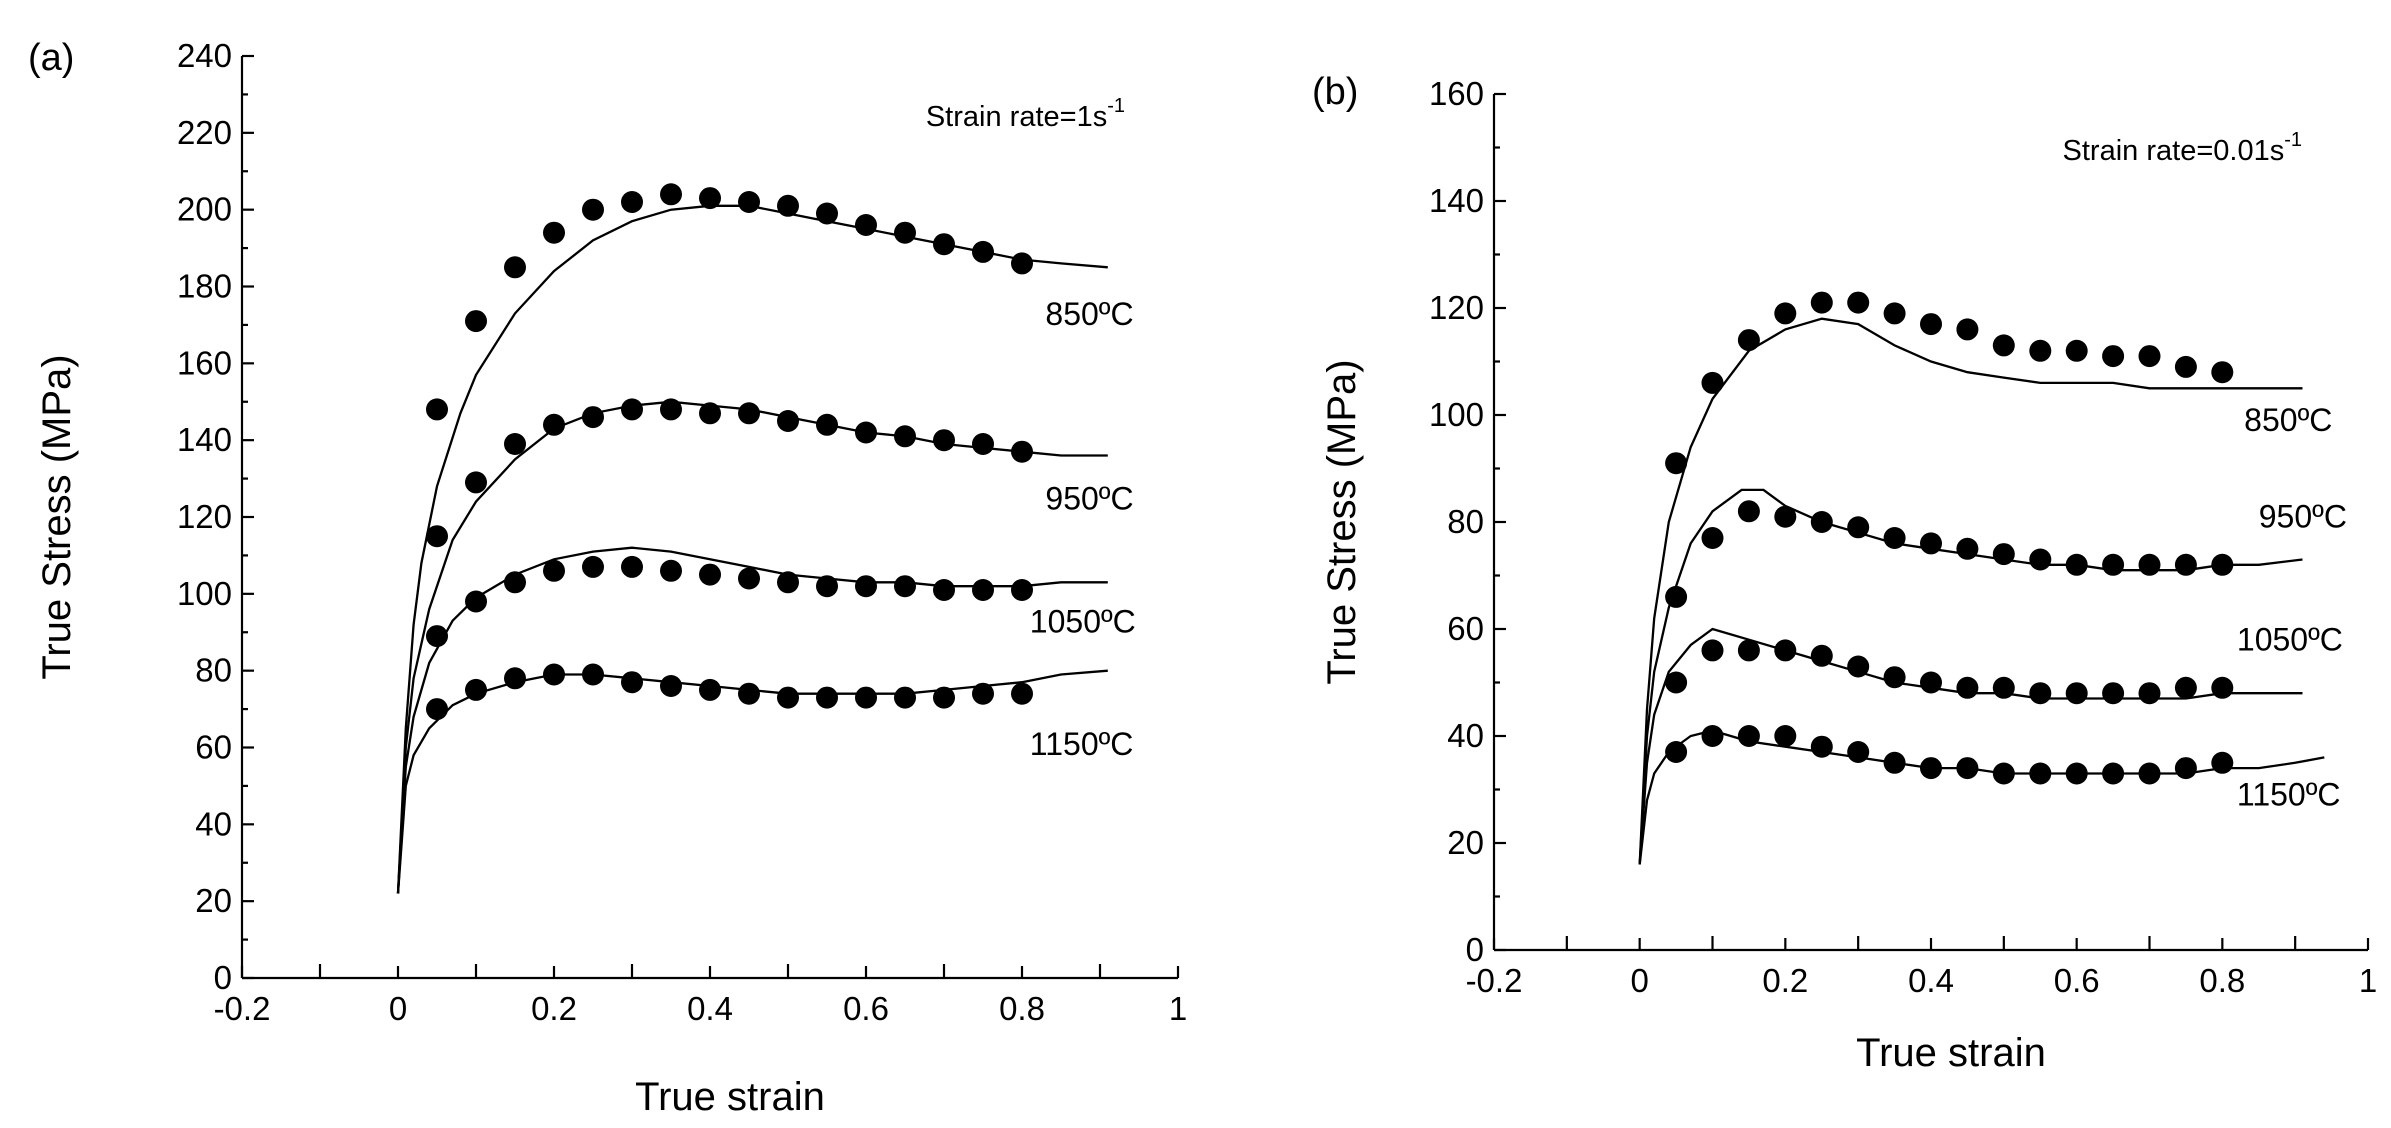 Image resolution: width=2391 pixels, height=1128 pixels. What do you see at coordinates (730, 1097) in the screenshot?
I see `x-axis-title: True strain` at bounding box center [730, 1097].